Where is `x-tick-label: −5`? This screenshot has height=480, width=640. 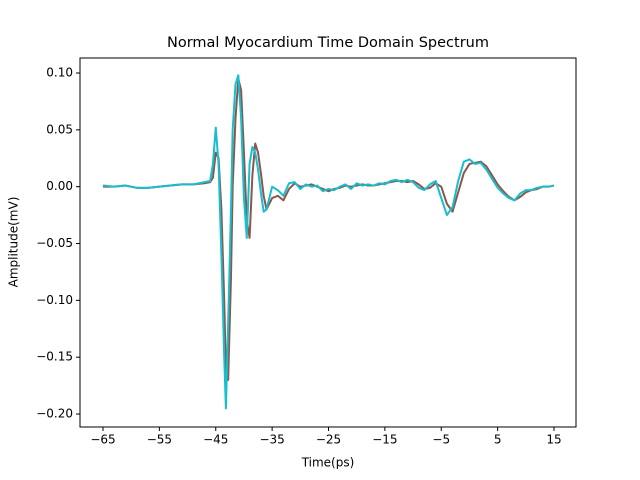
x-tick-label: −5 is located at coordinates (441, 440).